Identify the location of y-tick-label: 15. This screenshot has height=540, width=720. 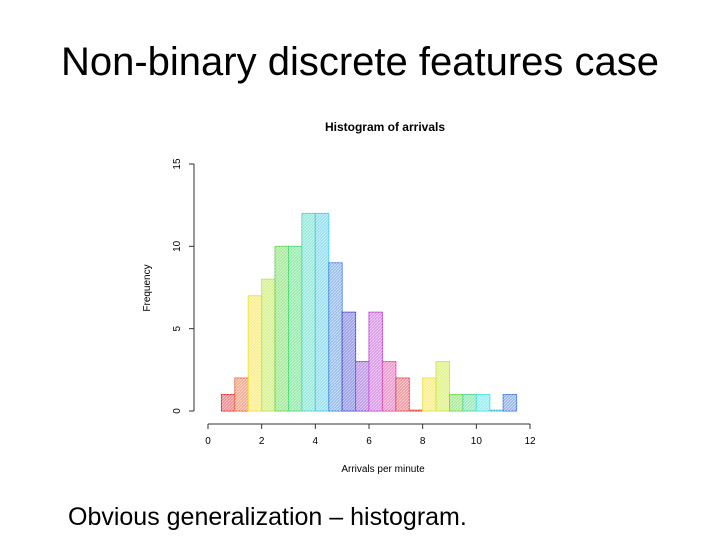
(177, 164).